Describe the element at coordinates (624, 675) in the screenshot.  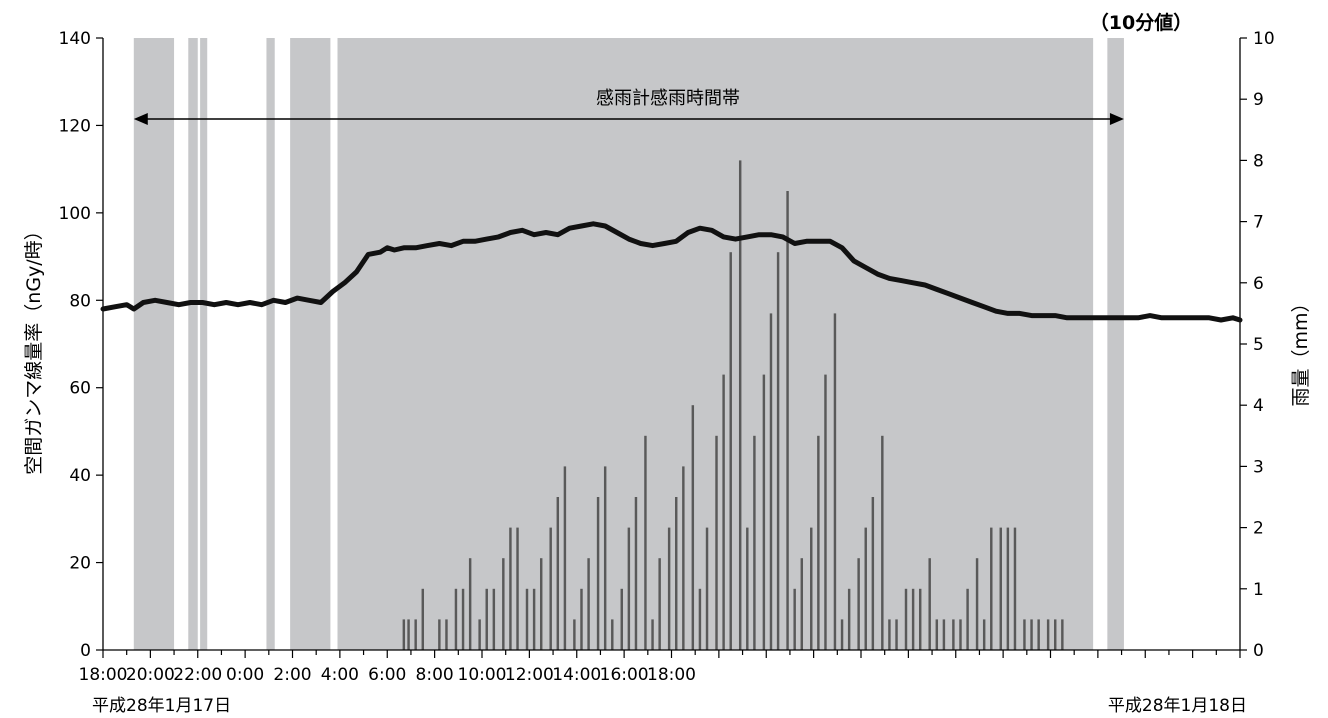
I see `x-tick-label: 16:00` at that location.